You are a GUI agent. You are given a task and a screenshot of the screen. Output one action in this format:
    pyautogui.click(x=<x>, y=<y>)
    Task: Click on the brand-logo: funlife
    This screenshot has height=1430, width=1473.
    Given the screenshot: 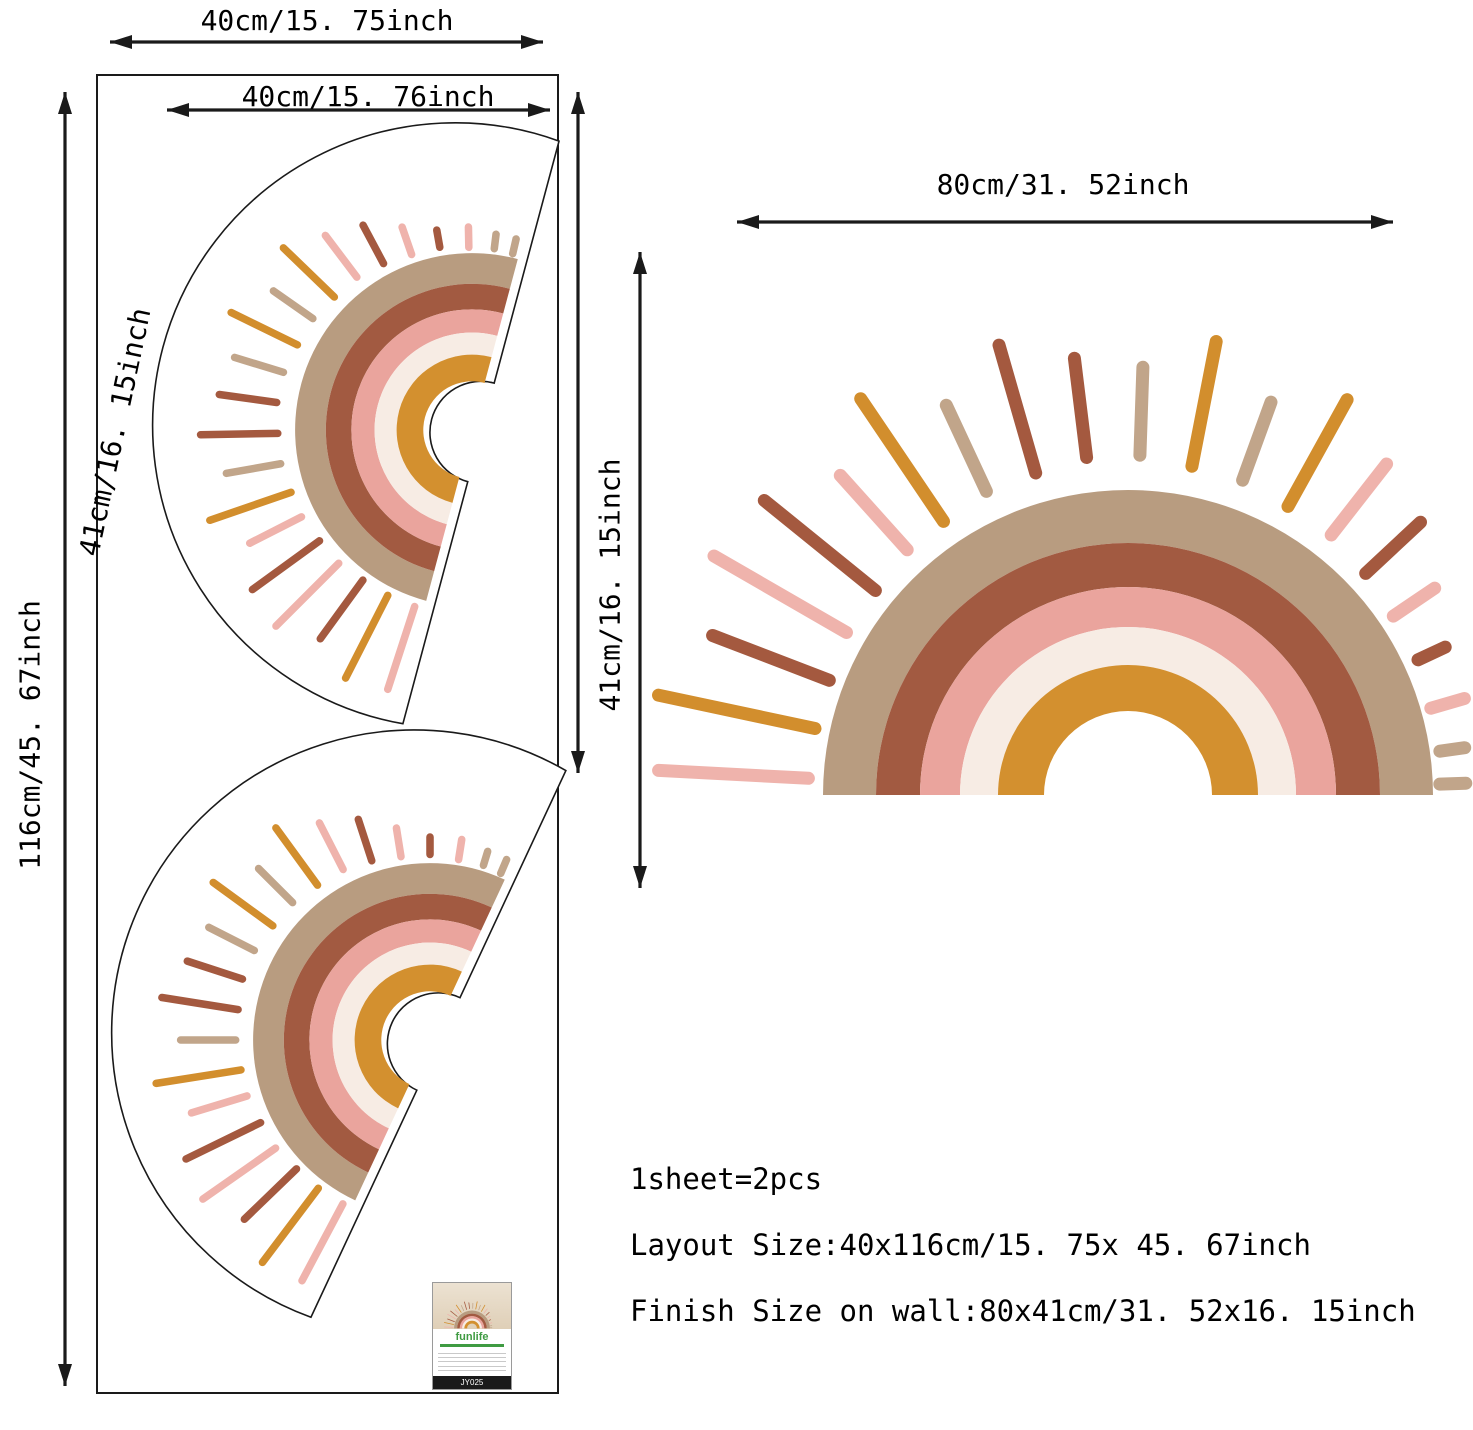 What is the action you would take?
    pyautogui.click(x=472, y=1336)
    